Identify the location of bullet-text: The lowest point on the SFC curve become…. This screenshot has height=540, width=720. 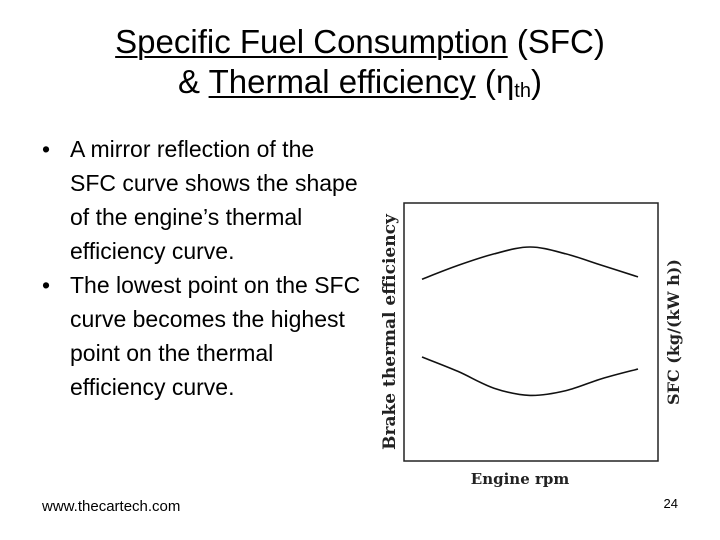
(215, 336).